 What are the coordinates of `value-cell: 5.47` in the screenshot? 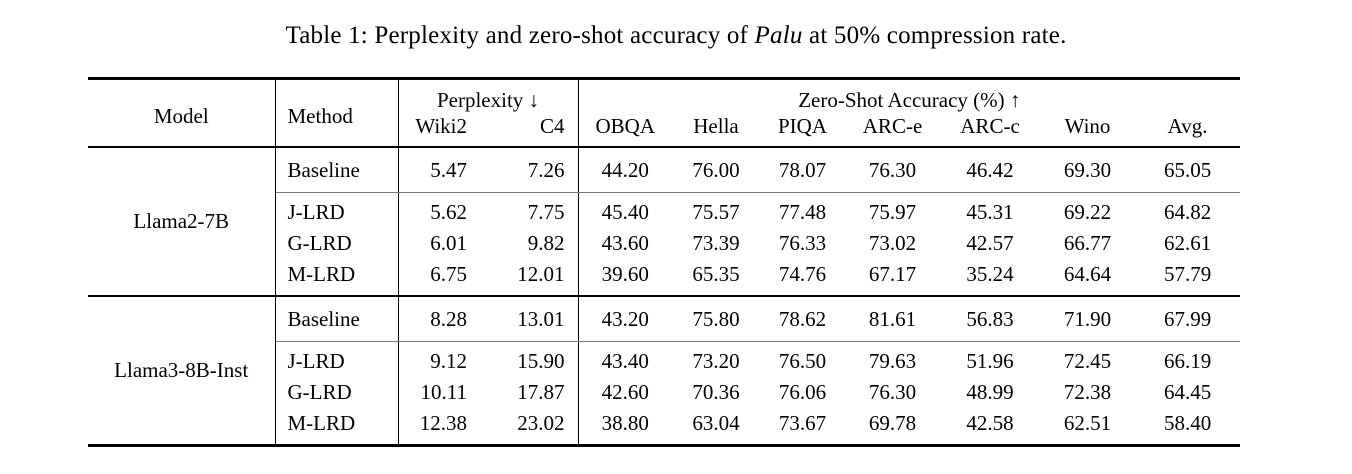 It's located at (439, 169).